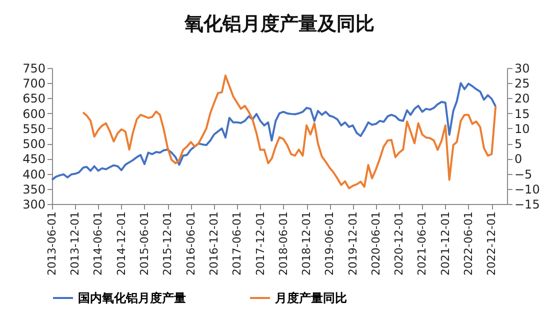  What do you see at coordinates (522, 69) in the screenshot?
I see `y2-tick-label: 30` at bounding box center [522, 69].